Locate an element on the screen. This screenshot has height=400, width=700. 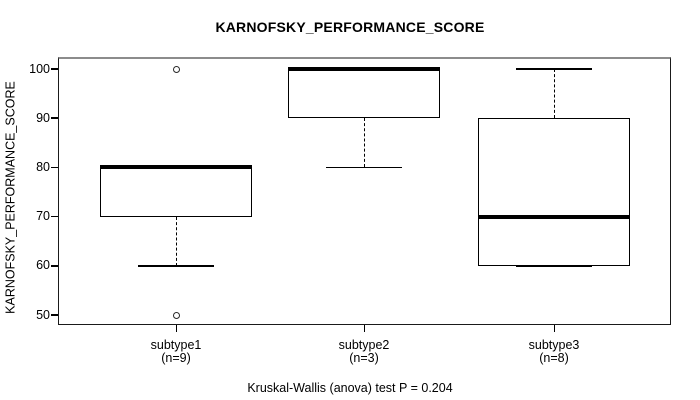
y-tick-label: 50 is located at coordinates (43, 314).